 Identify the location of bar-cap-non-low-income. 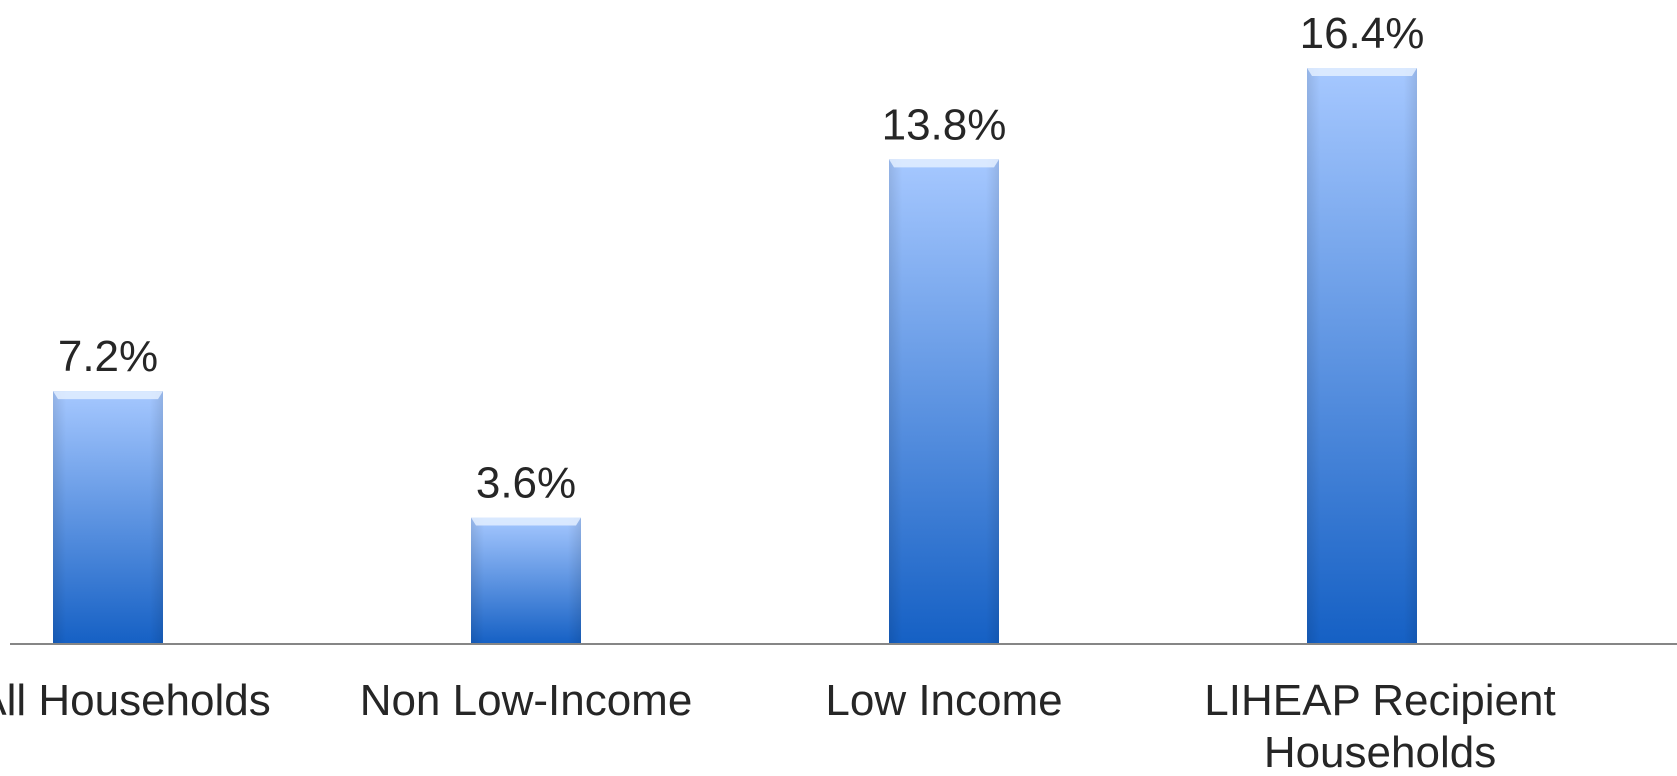
(526, 521).